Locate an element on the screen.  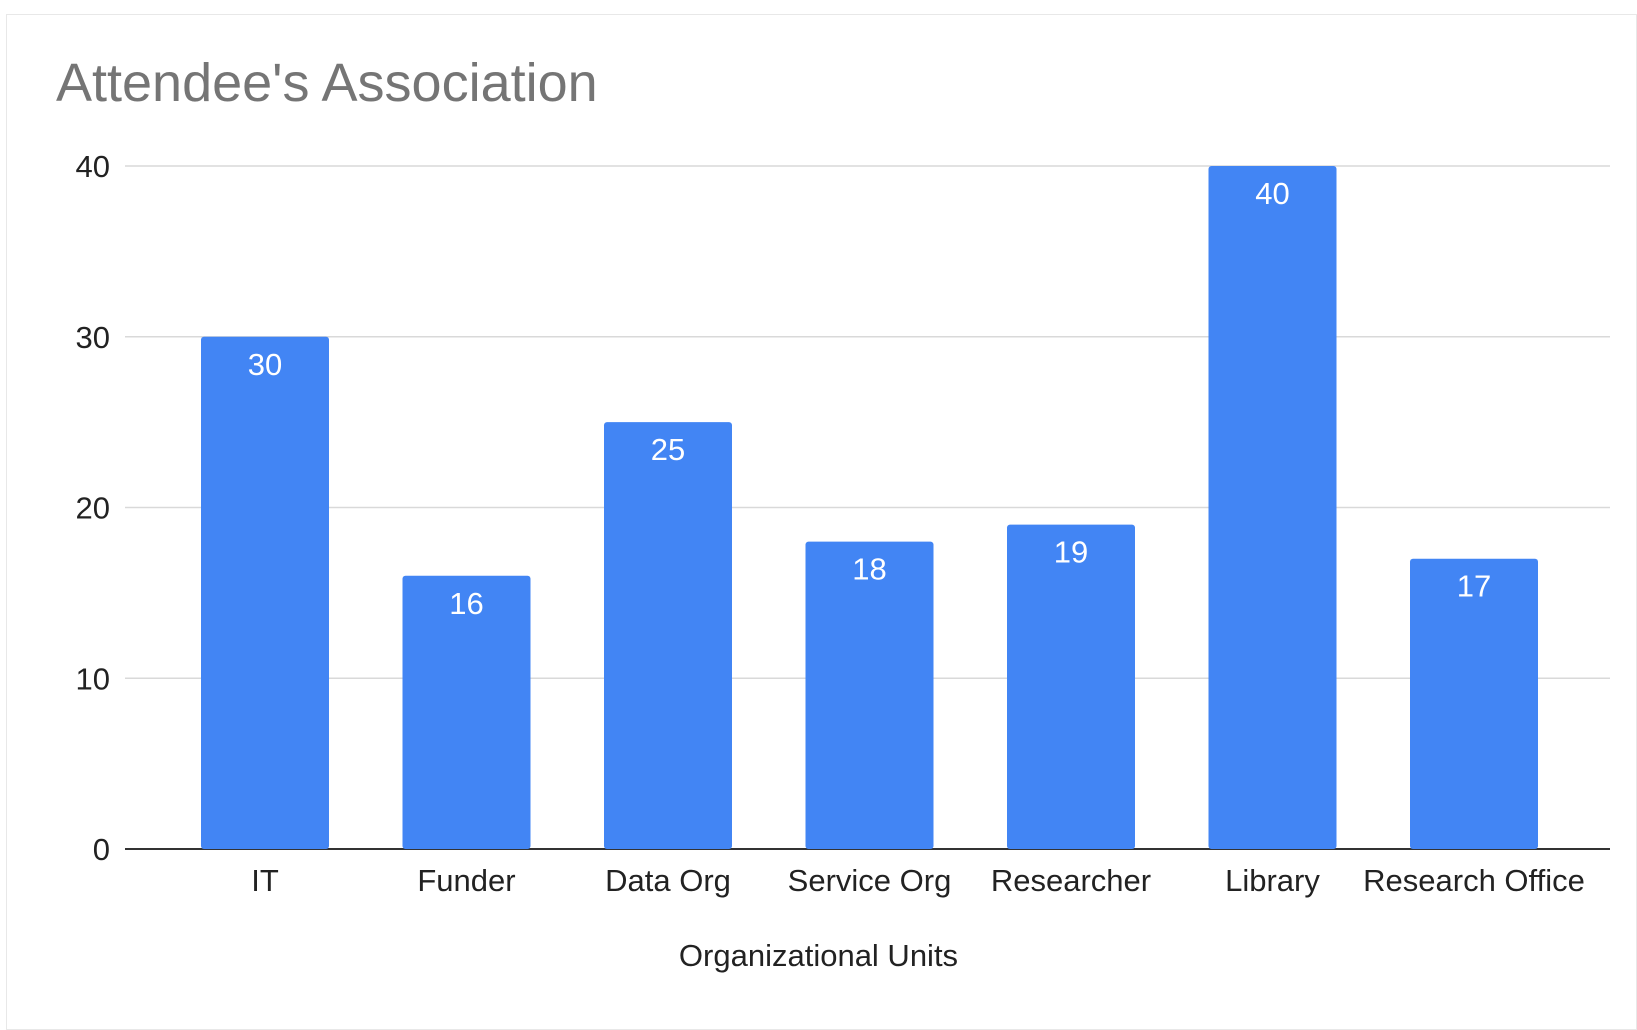
x-tick-label: IT is located at coordinates (265, 880).